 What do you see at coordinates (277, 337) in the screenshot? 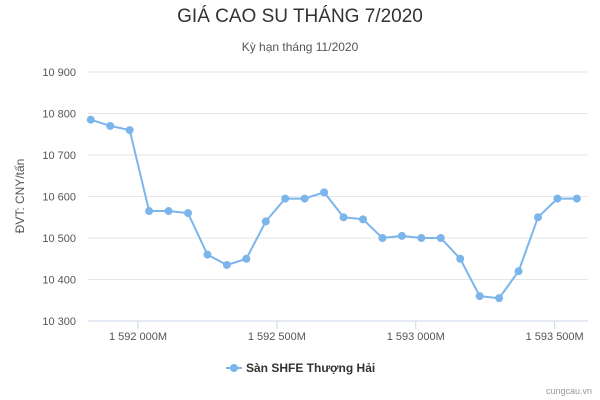
I see `x-tick-label: 1 592 500M` at bounding box center [277, 337].